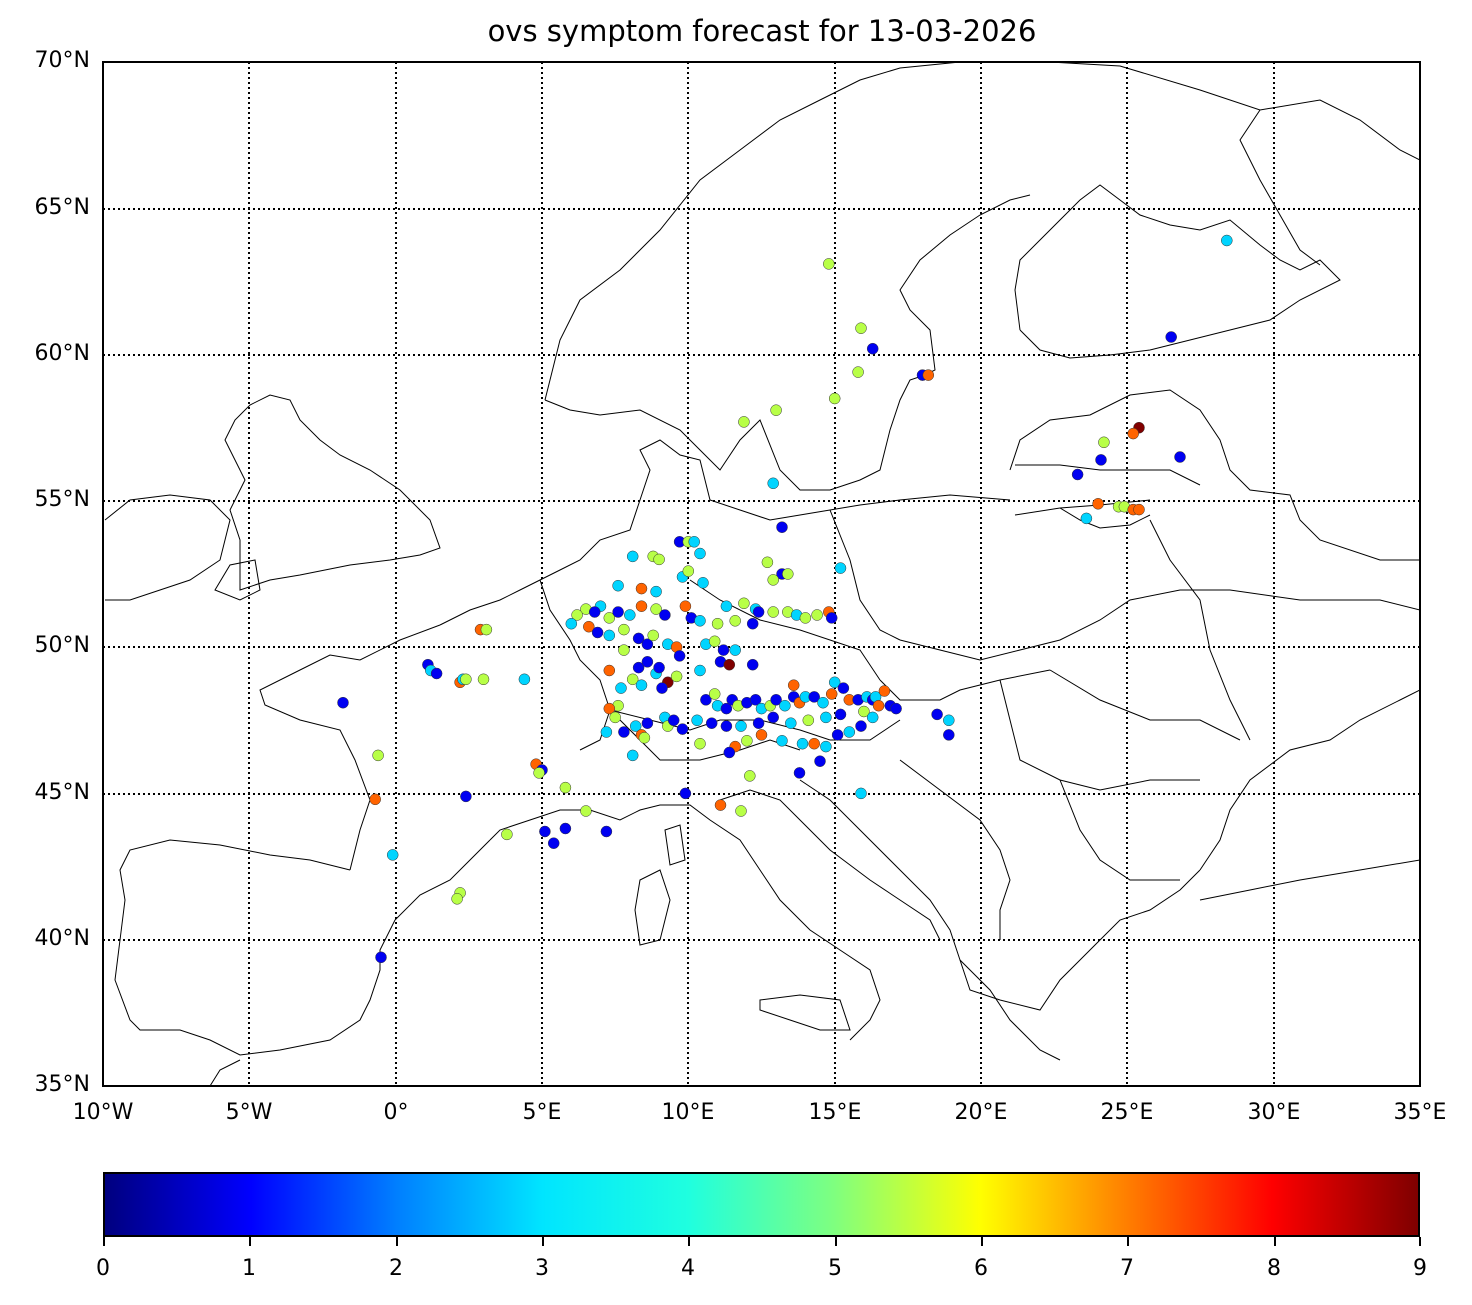 Image resolution: width=1472 pixels, height=1305 pixels. Describe the element at coordinates (542, 1112) in the screenshot. I see `x-tick-label: 5°E` at that location.